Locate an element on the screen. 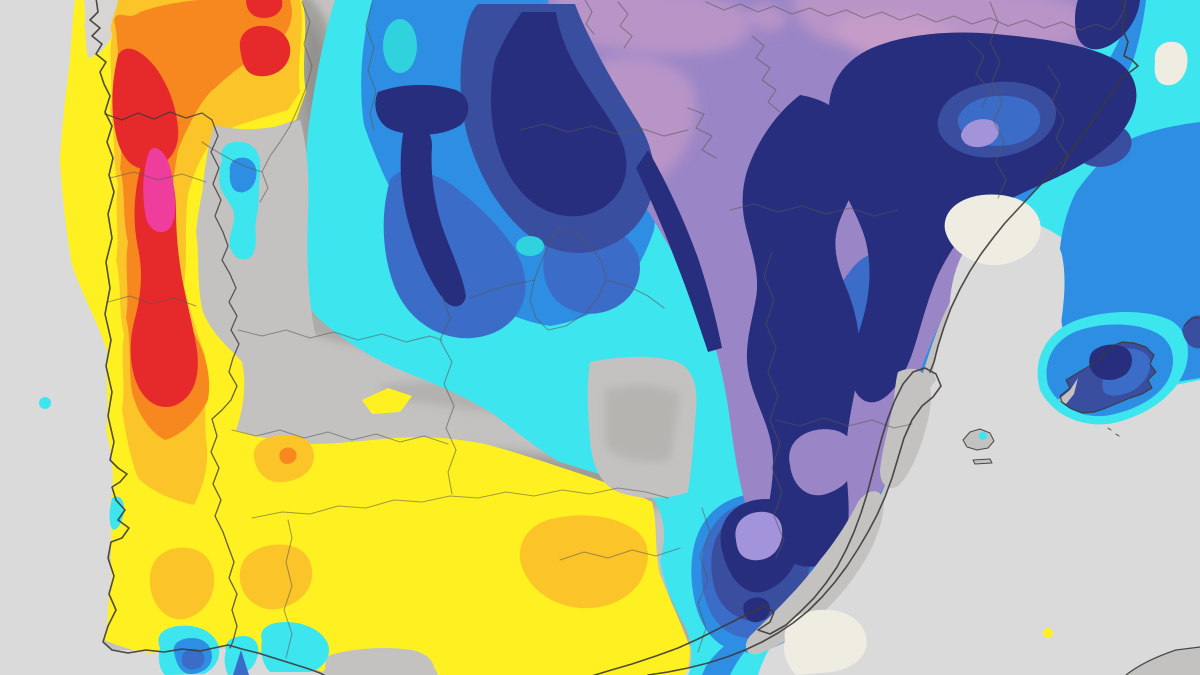  amber-blob-south-portugal is located at coordinates (182, 583).